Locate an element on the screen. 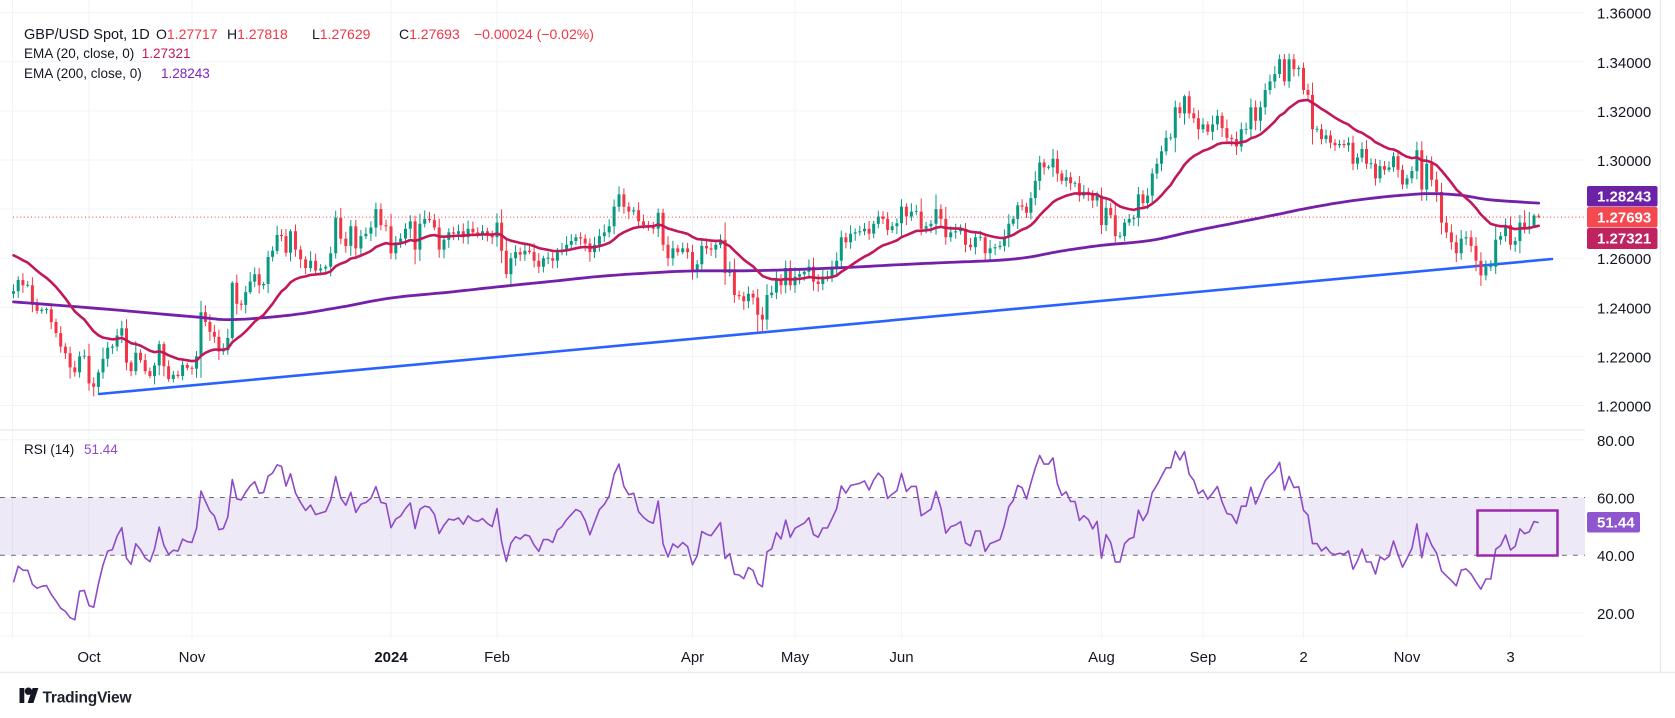 This screenshot has width=1675, height=718. svg-text: Oct is located at coordinates (89, 657).